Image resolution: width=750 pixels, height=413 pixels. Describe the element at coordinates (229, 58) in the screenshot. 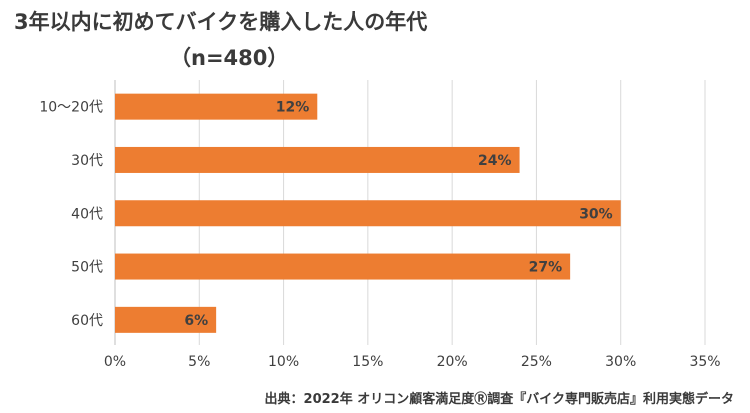

I see `chart-subtitle: （n=480）` at that location.